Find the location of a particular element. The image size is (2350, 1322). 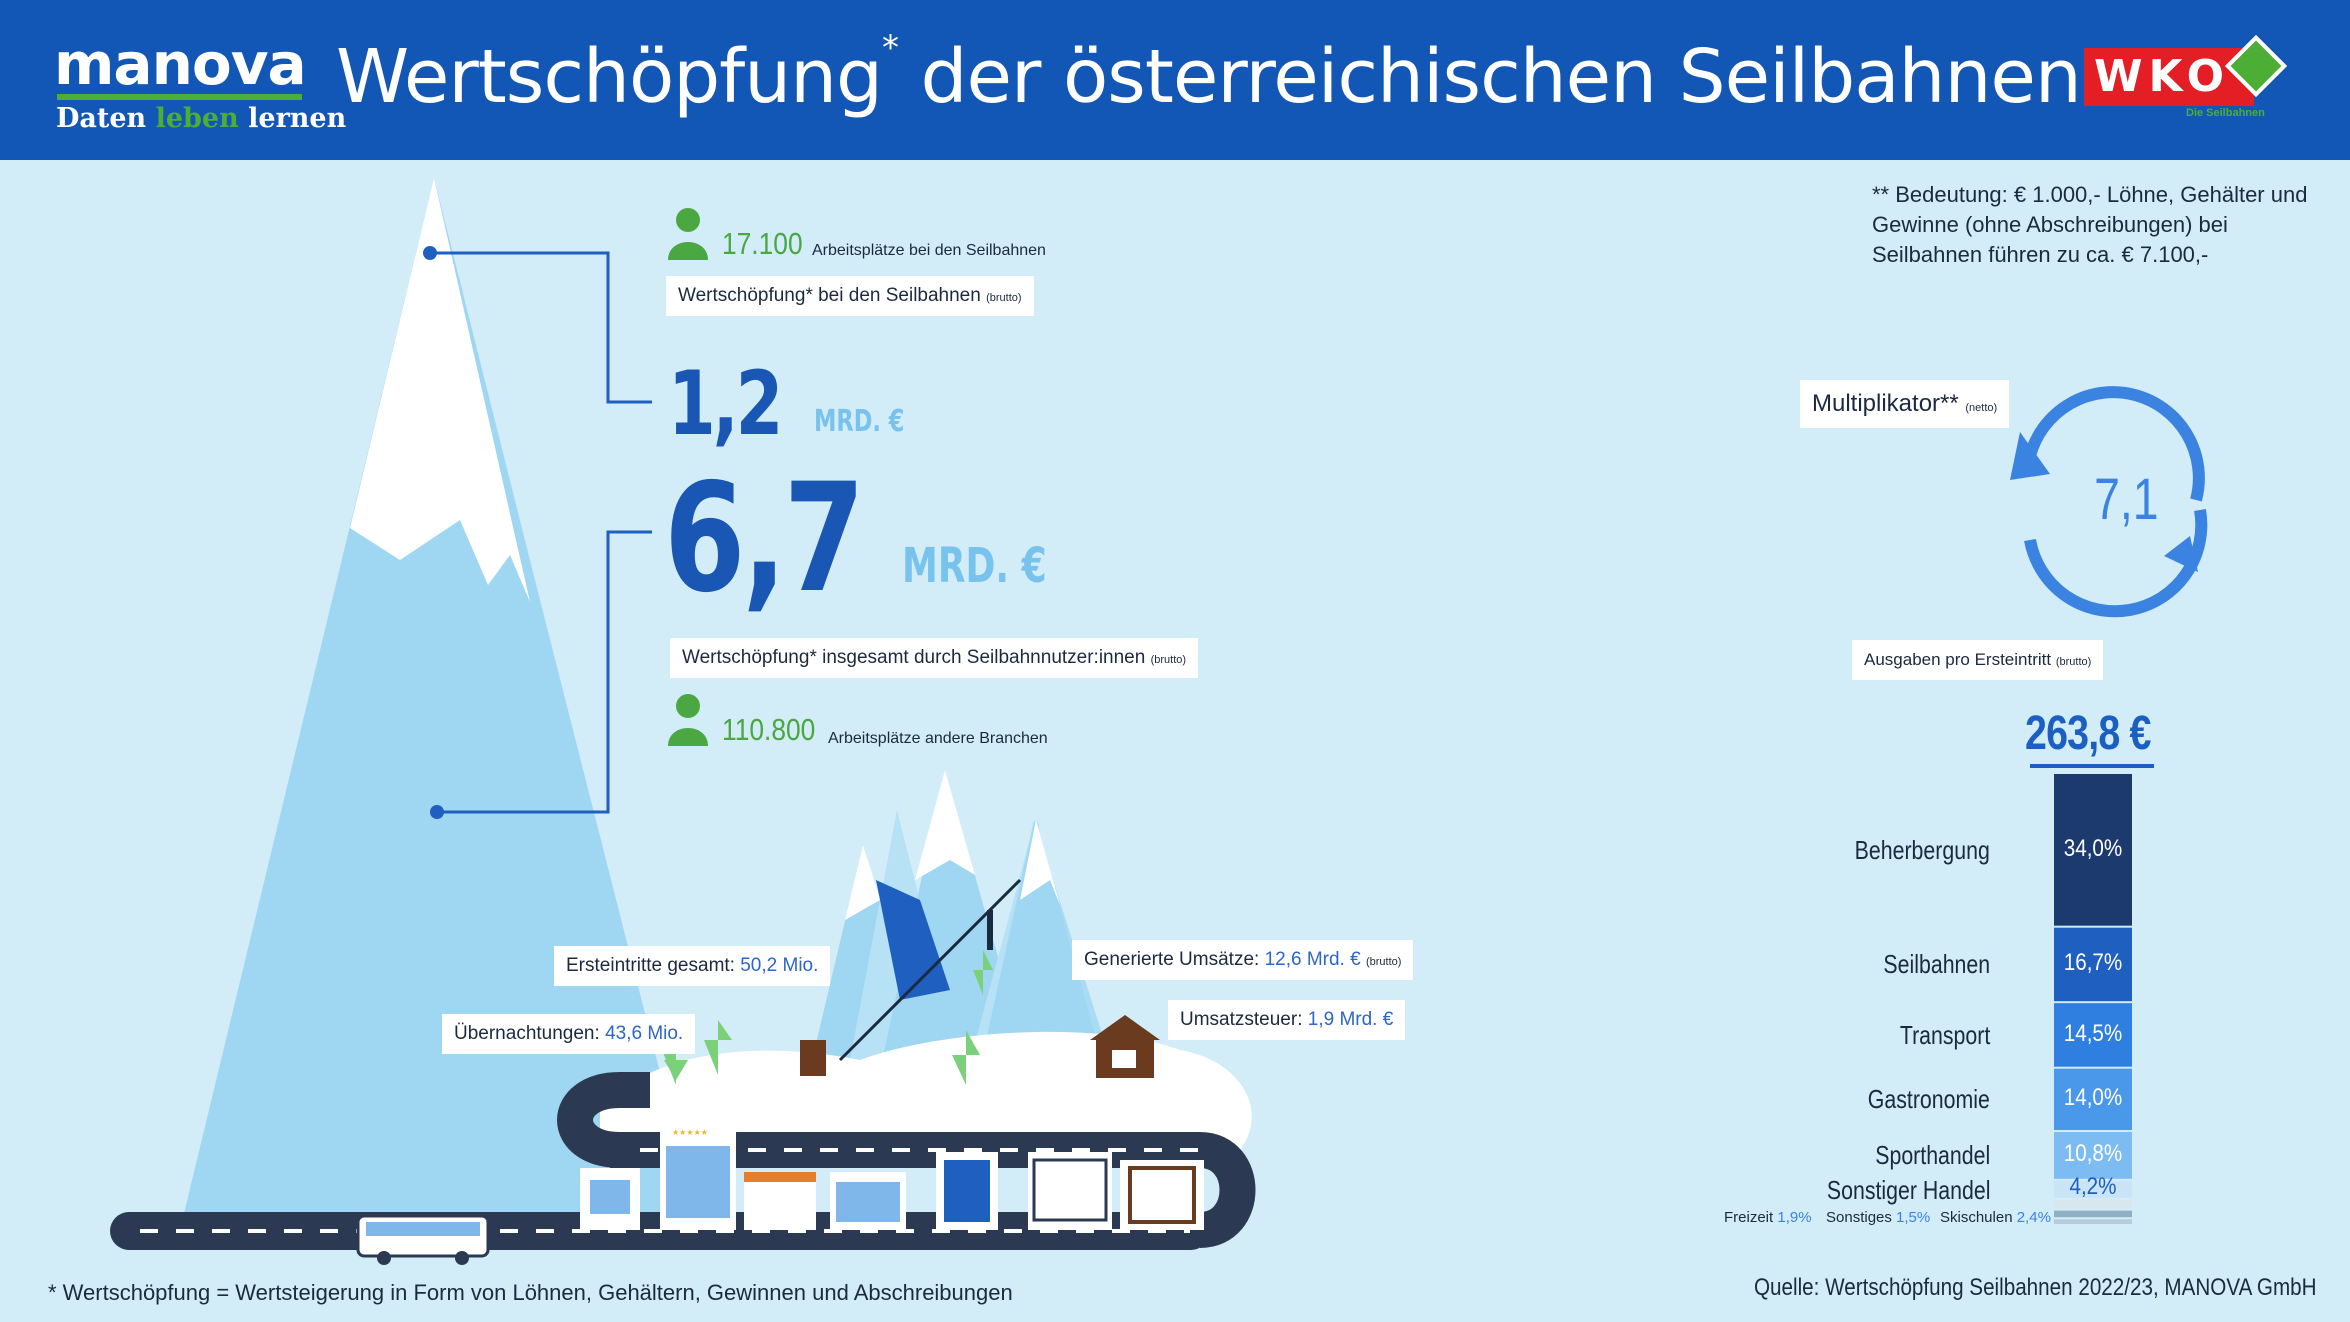

multiplier-label-small: (netto) is located at coordinates (1981, 408).